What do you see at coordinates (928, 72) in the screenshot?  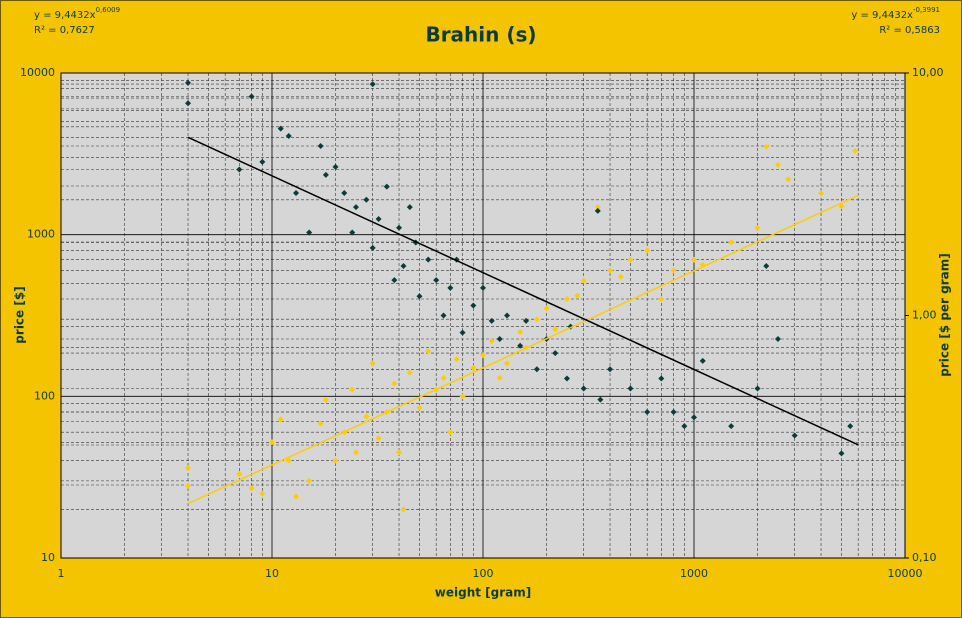 I see `y2-tick-label: 10,00` at bounding box center [928, 72].